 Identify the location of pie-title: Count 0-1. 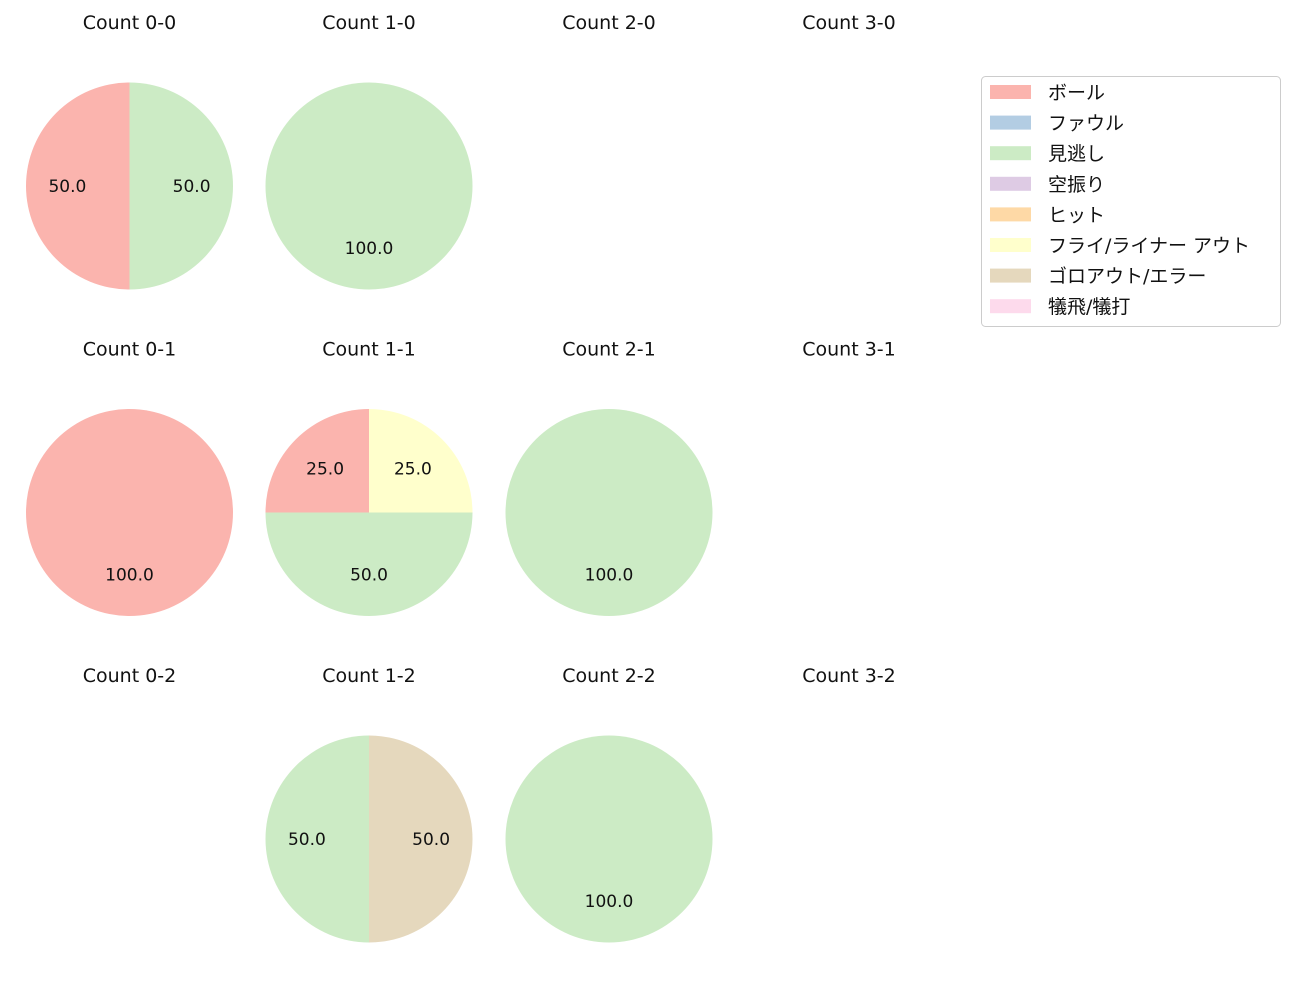
(130, 350).